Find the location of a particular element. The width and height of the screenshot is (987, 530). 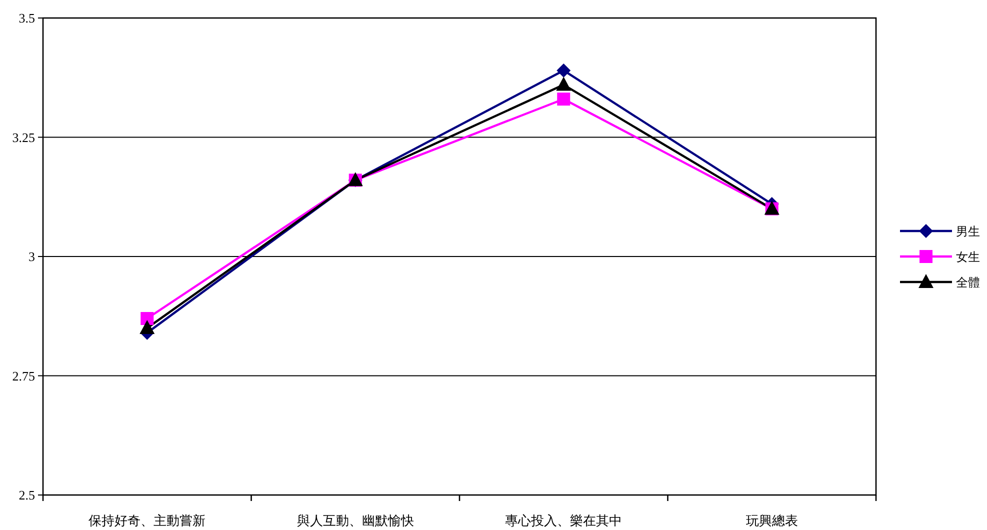

y-tick-label: 2.5 is located at coordinates (26, 495).